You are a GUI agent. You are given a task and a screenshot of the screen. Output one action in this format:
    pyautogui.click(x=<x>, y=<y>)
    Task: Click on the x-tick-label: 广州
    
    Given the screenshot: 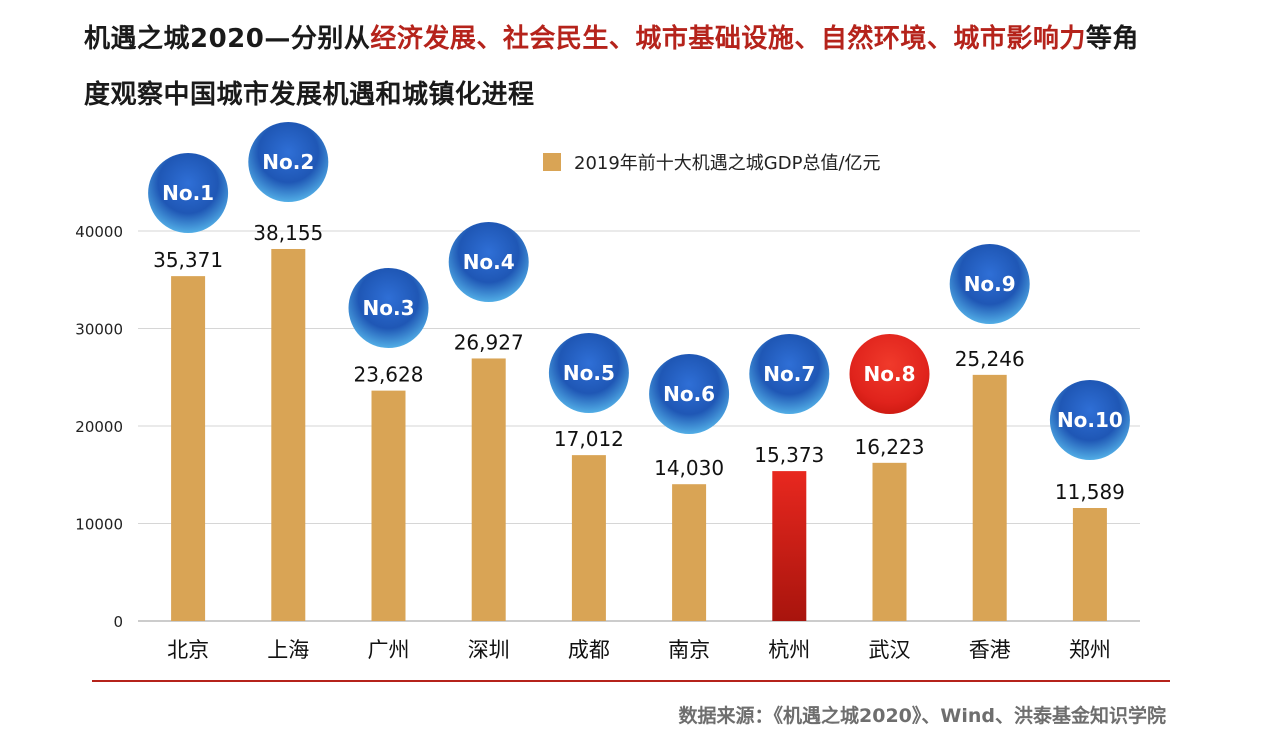 What is the action you would take?
    pyautogui.click(x=389, y=650)
    